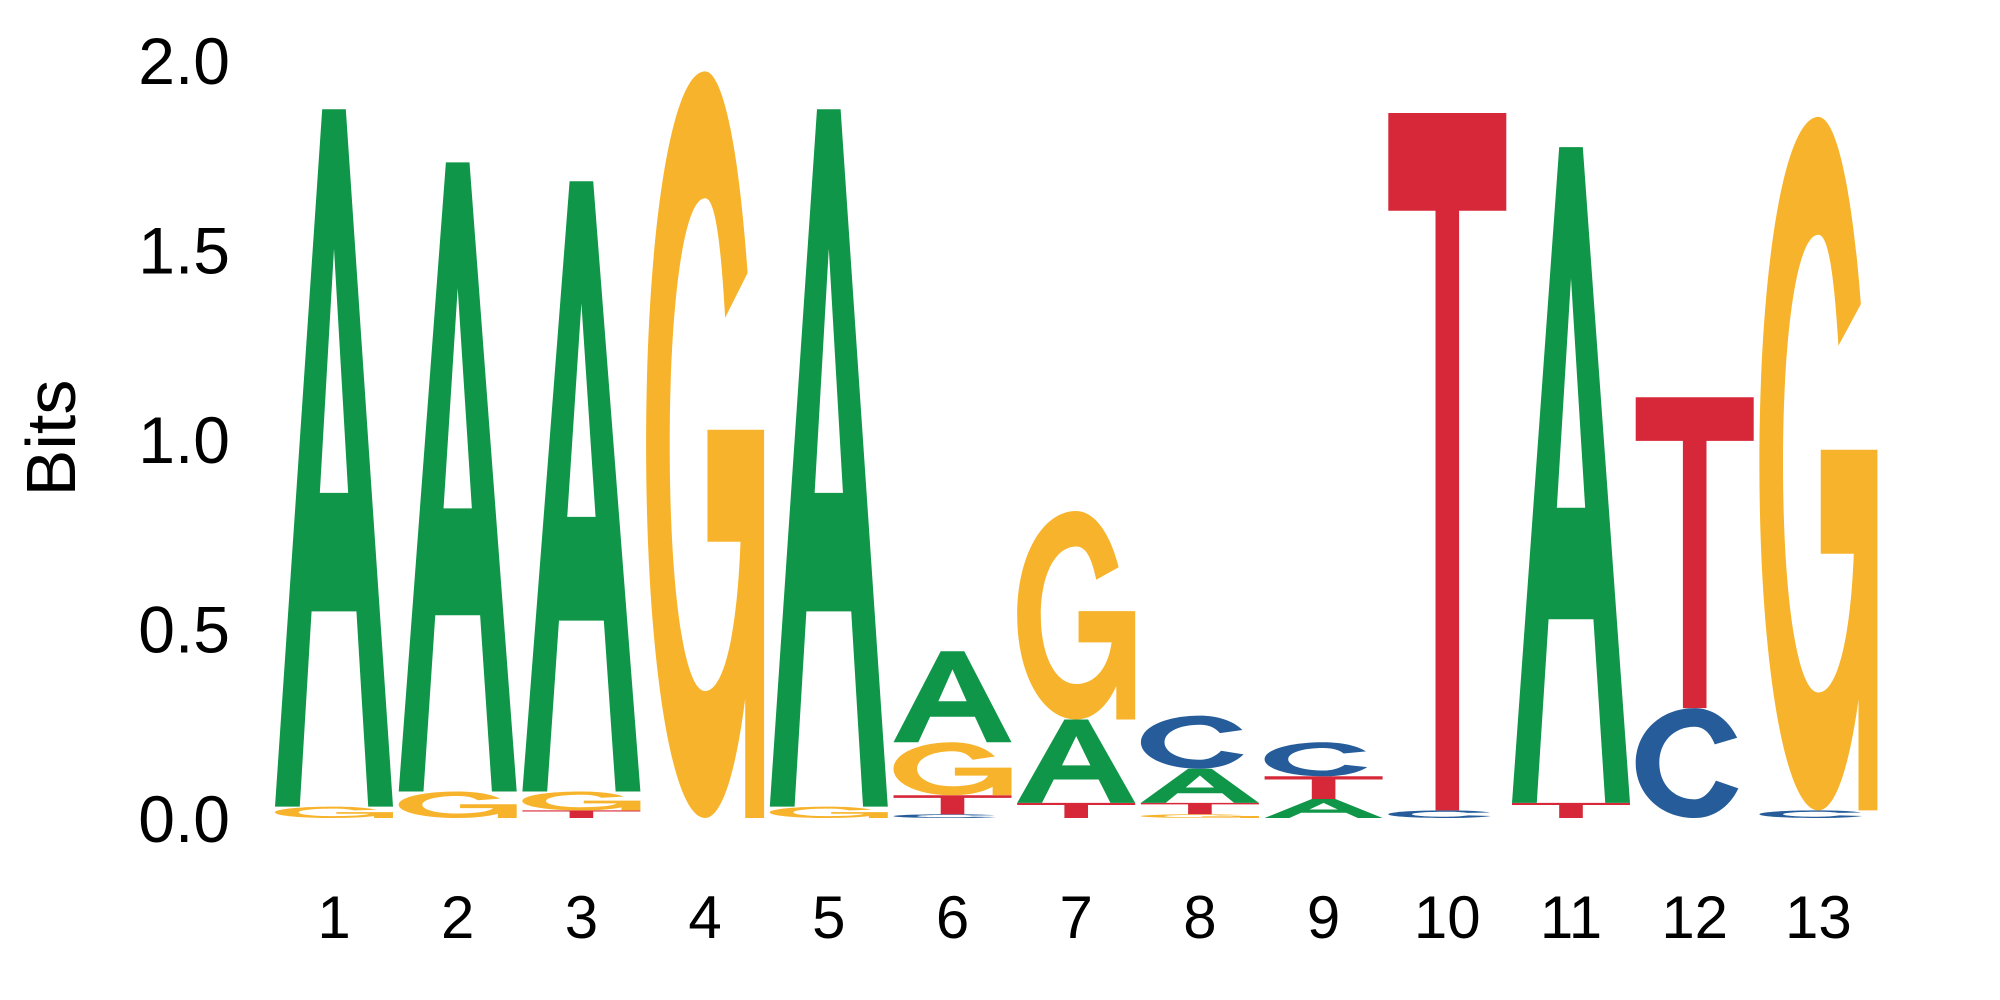 The height and width of the screenshot is (1000, 2000). Describe the element at coordinates (184, 630) in the screenshot. I see `y-tick-label: 0.5` at that location.